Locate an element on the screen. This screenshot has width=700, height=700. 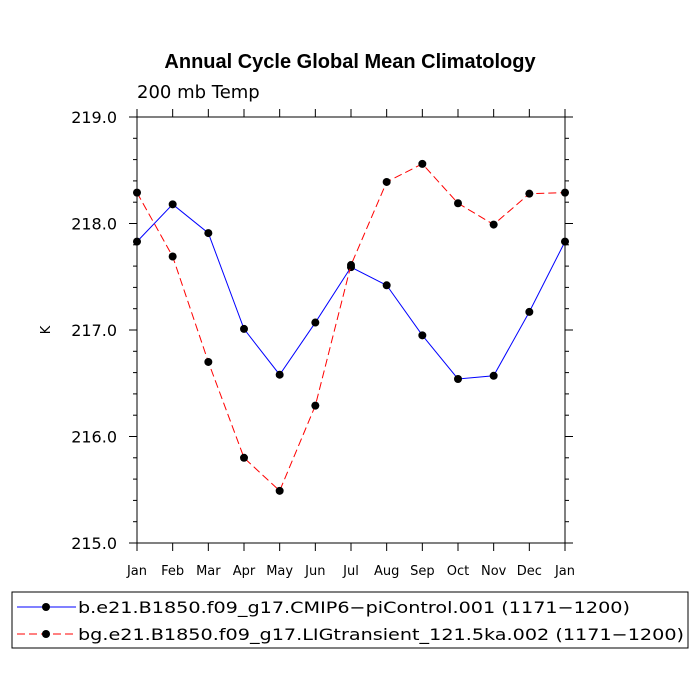
x-tick-label: Dec is located at coordinates (529, 571).